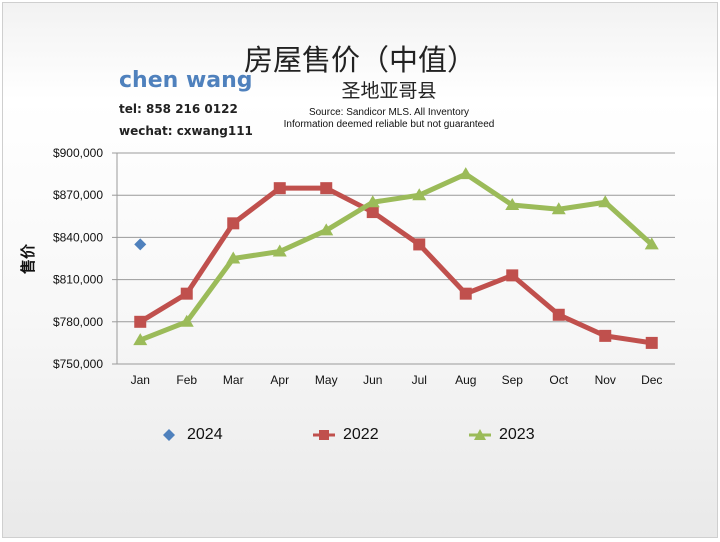 The height and width of the screenshot is (542, 720). What do you see at coordinates (361, 434) in the screenshot?
I see `legend-label-2022: 2022` at bounding box center [361, 434].